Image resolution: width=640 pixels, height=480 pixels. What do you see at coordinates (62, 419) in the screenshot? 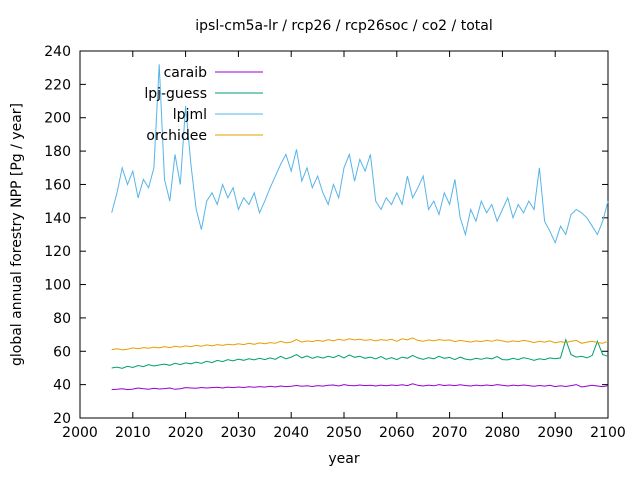
I see `y-tick-label: 20` at bounding box center [62, 419].